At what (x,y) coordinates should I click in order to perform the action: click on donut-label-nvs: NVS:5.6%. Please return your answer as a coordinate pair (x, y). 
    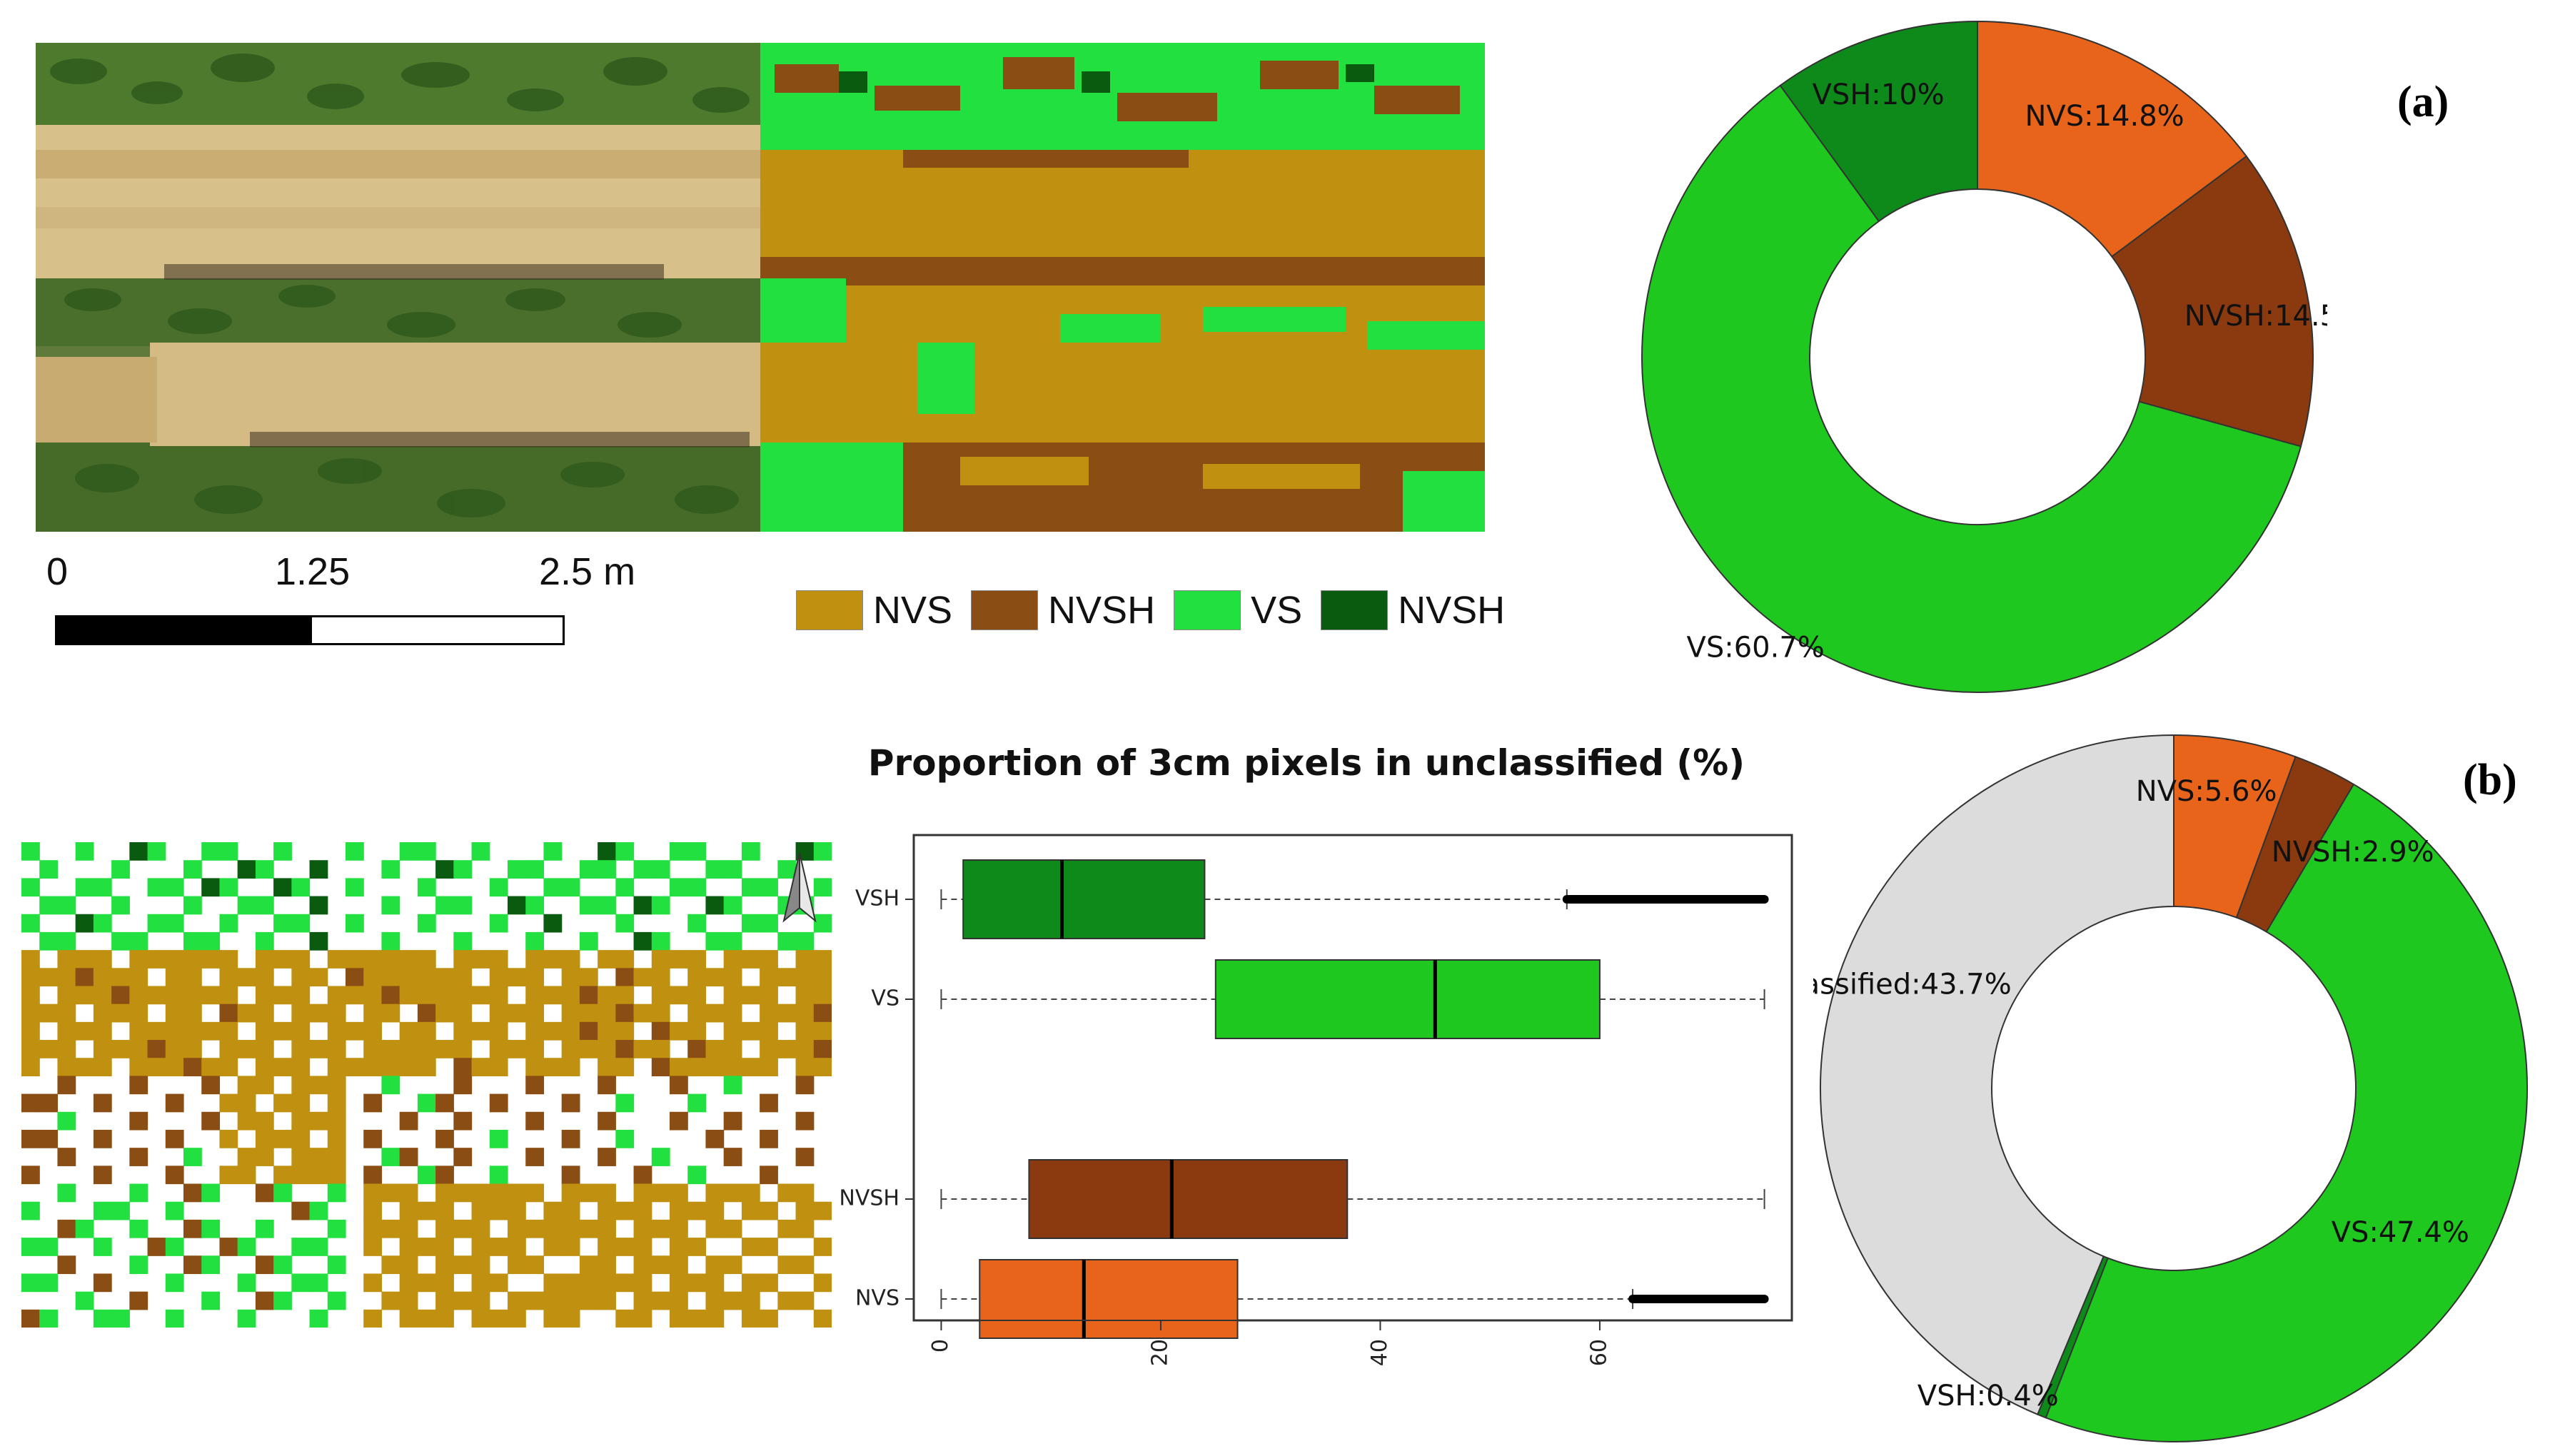
    Looking at the image, I should click on (2206, 791).